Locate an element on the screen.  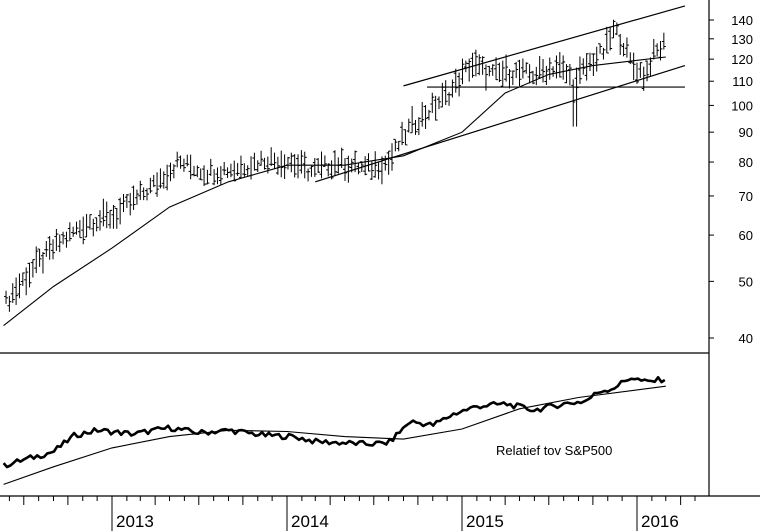
x-tick-label: 2013 is located at coordinates (135, 521).